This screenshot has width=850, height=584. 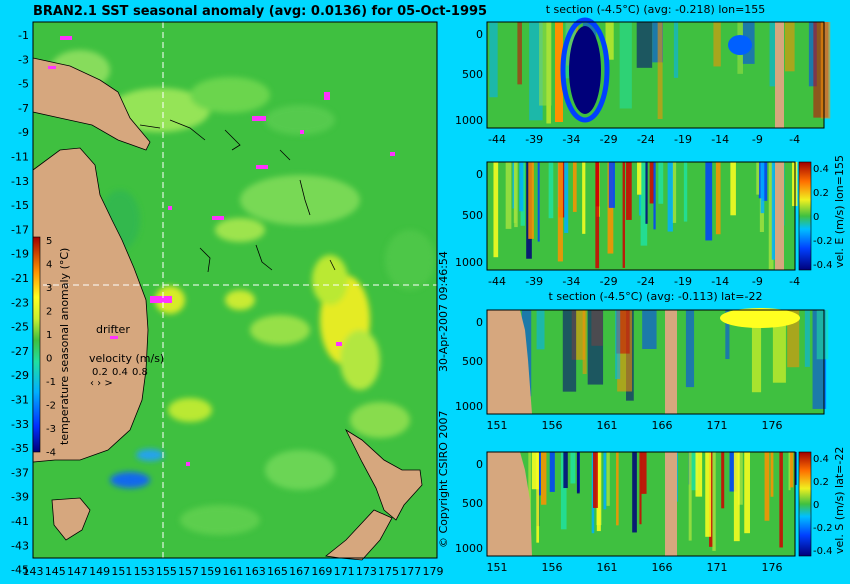 What do you see at coordinates (823, 528) in the screenshot?
I see `section-colorbar-tick: -0.2` at bounding box center [823, 528].